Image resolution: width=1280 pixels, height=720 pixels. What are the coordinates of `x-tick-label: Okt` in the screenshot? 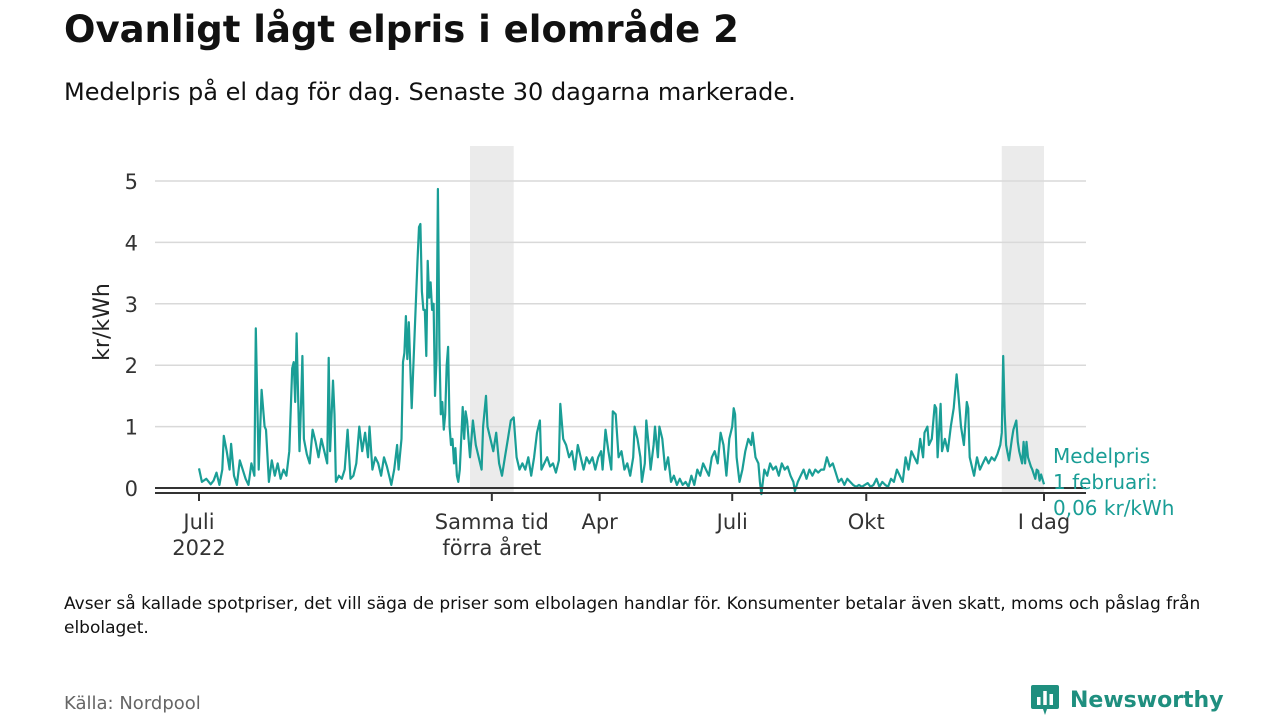 It's located at (866, 522).